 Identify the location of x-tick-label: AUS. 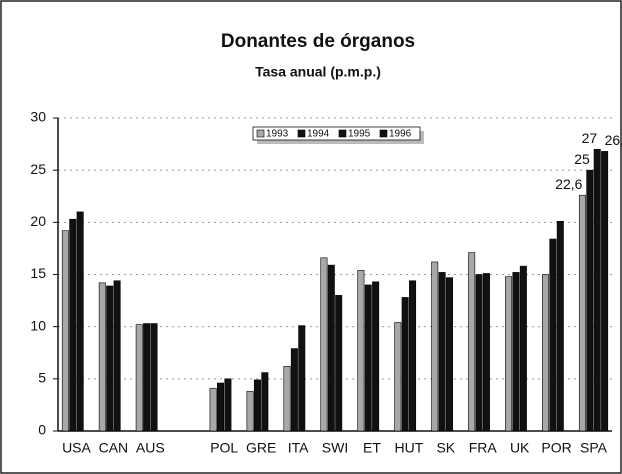
(150, 448).